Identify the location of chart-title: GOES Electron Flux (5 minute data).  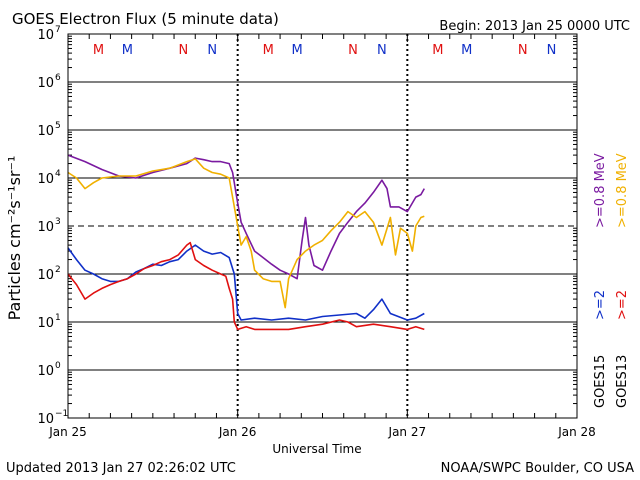
(145, 19).